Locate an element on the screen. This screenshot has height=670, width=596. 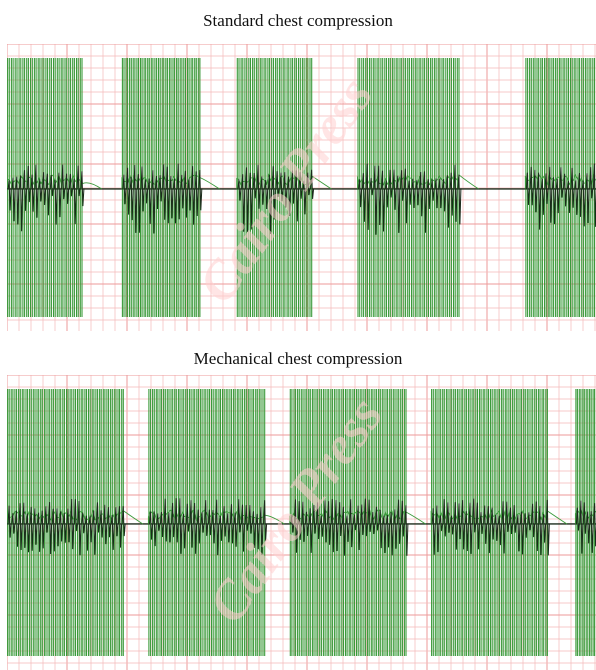
panel-title-standard: Standard chest compression is located at coordinates (298, 20).